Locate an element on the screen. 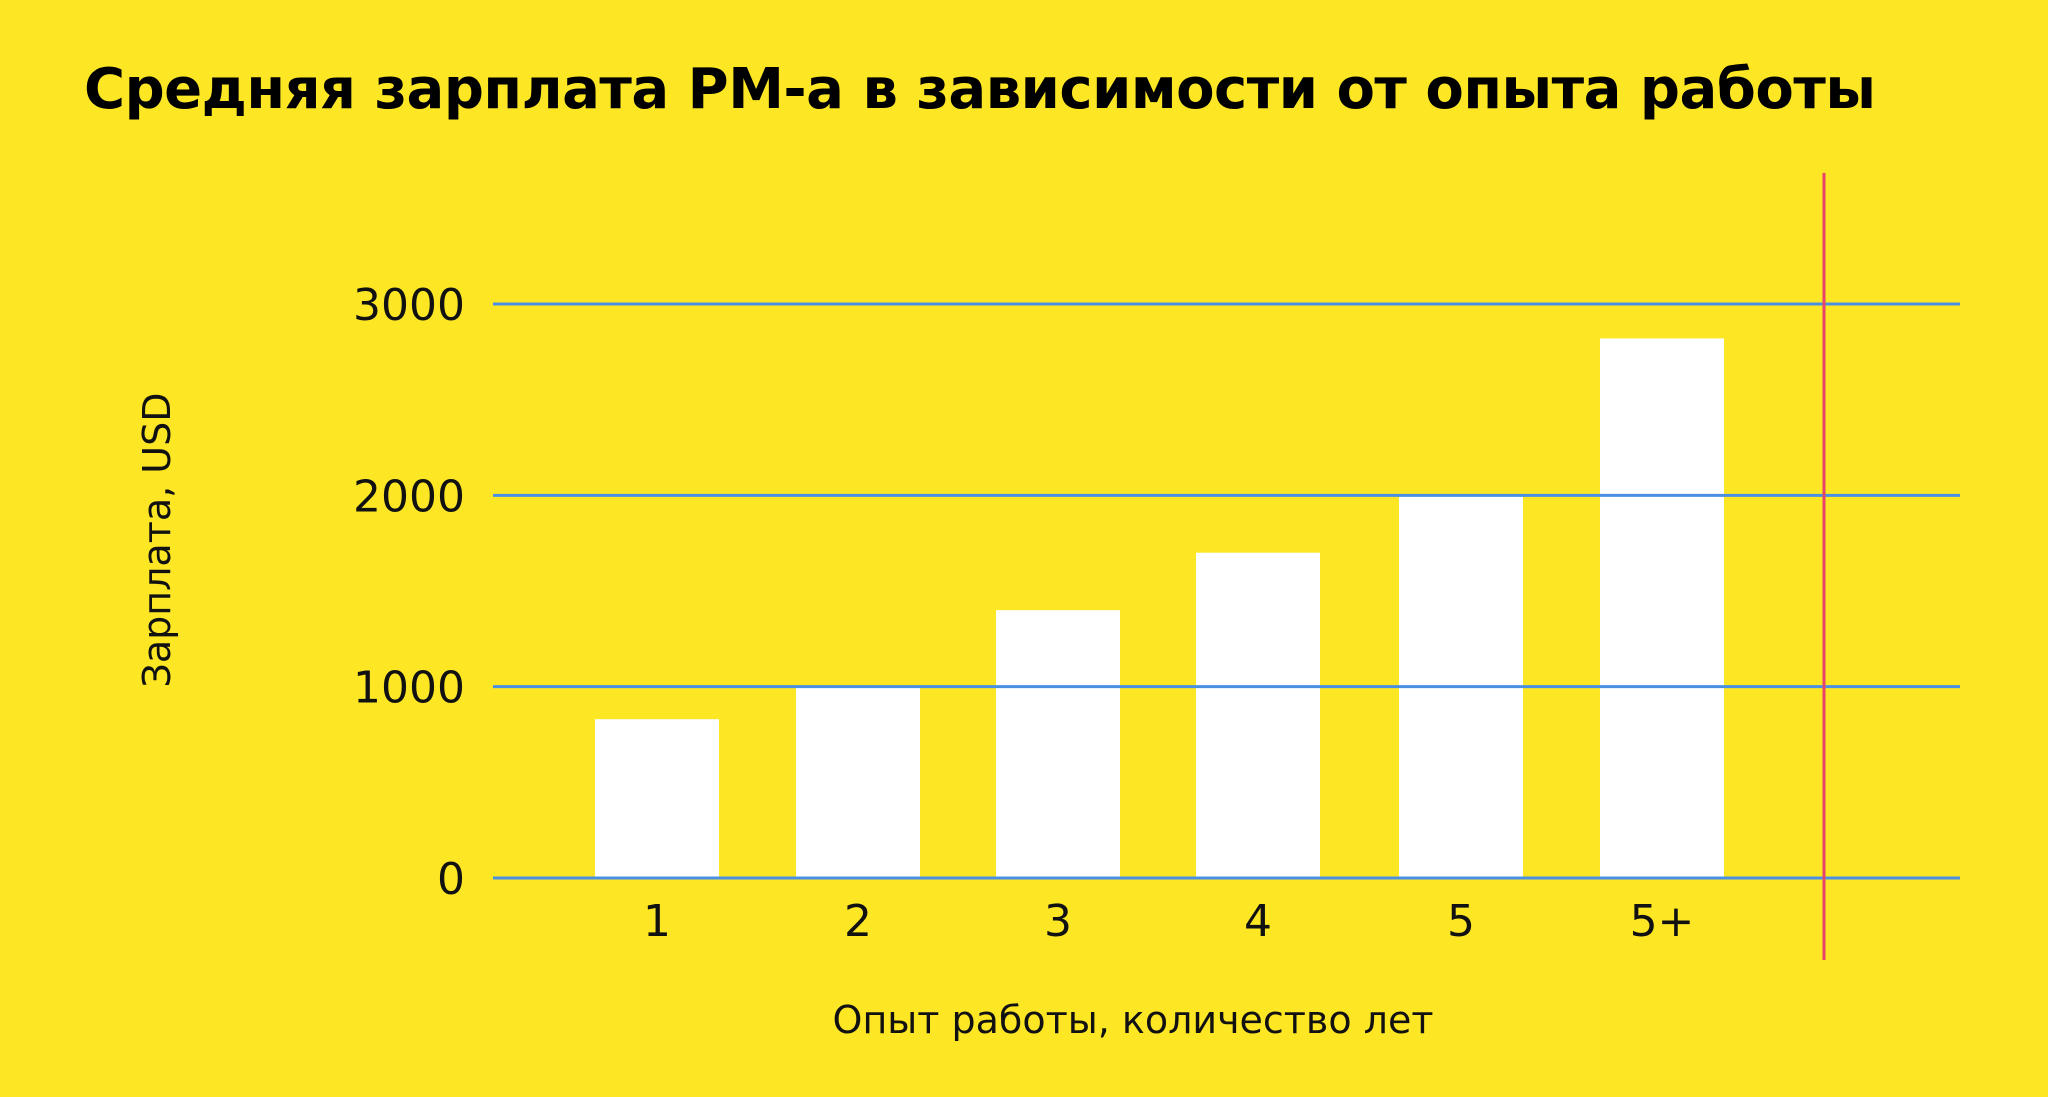  x-tick-label-1: 2 is located at coordinates (858, 921).